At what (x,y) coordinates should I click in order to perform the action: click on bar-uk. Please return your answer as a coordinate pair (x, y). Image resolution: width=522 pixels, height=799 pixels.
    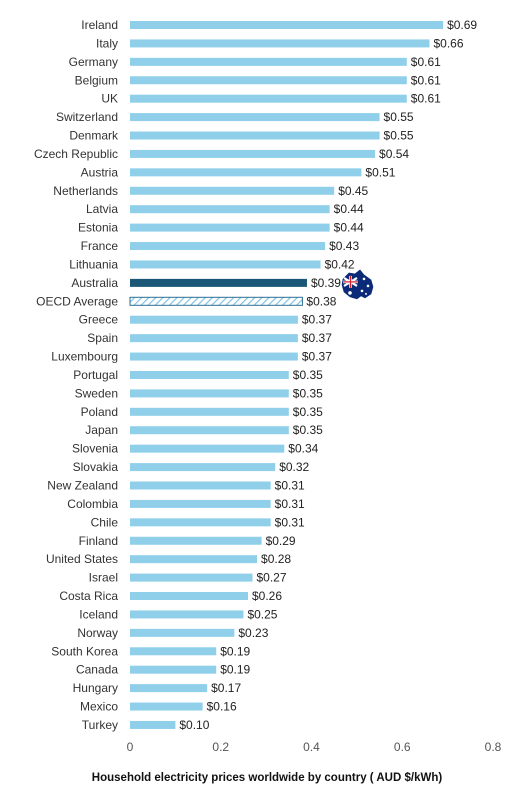
    Looking at the image, I should click on (268, 98).